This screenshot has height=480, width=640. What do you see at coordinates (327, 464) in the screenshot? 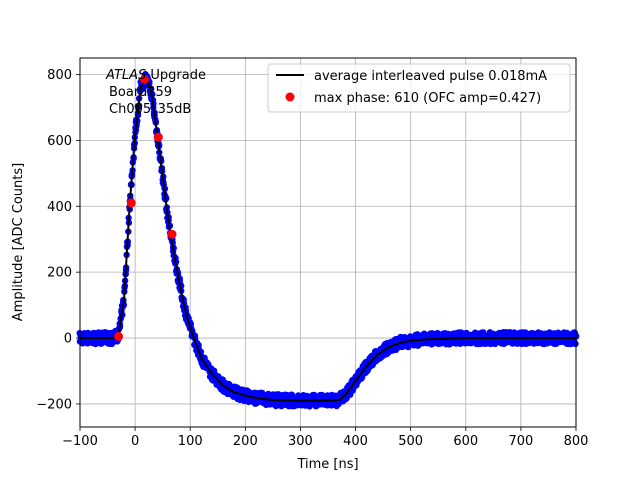
I see `x-axis-label: Time [ns]` at bounding box center [327, 464].